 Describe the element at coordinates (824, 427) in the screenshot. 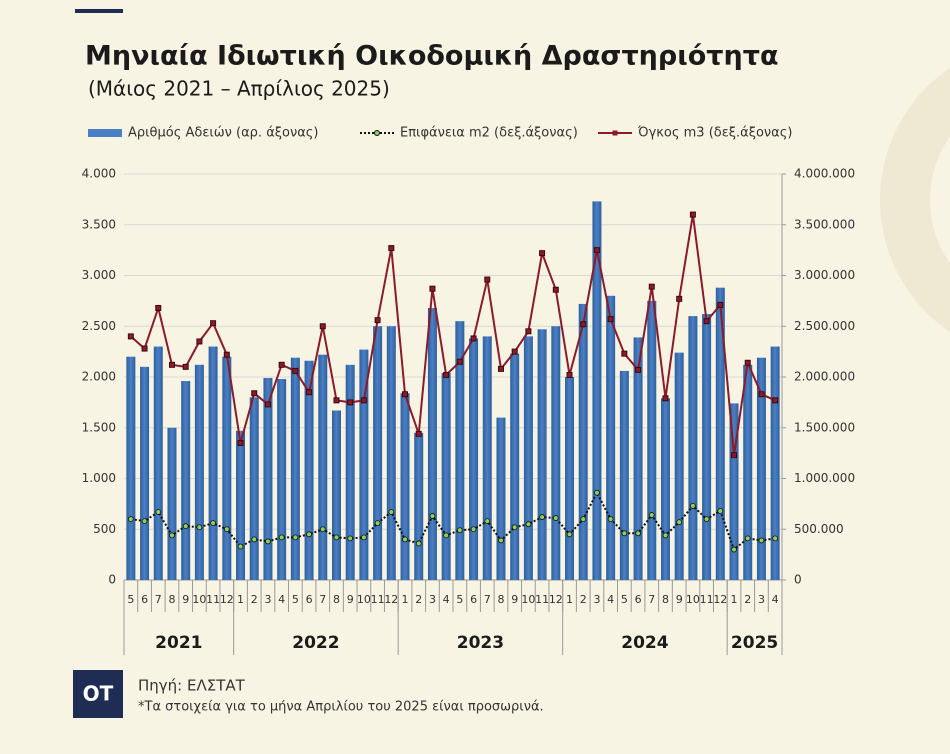

I see `y2-tick-label: 1.500.000` at that location.